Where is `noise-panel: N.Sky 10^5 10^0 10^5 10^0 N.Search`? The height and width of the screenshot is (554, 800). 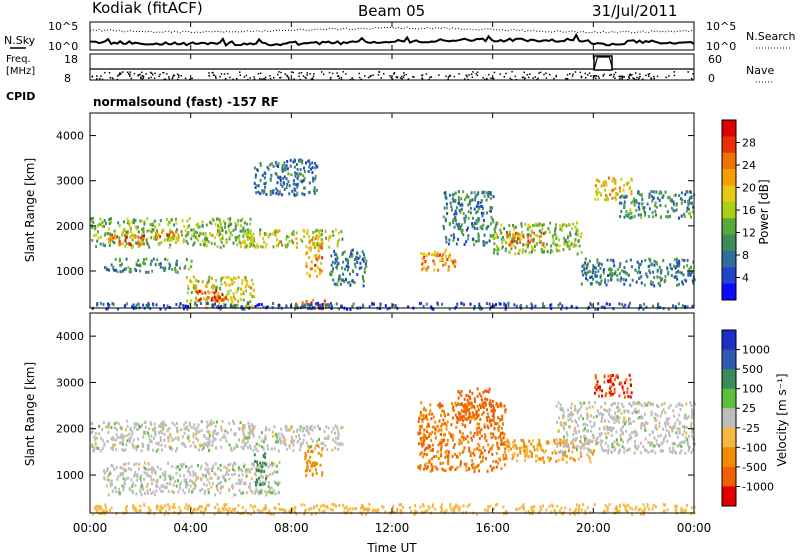
noise-panel: N.Sky 10^5 10^0 10^5 10^0 N.Search is located at coordinates (400, 36).